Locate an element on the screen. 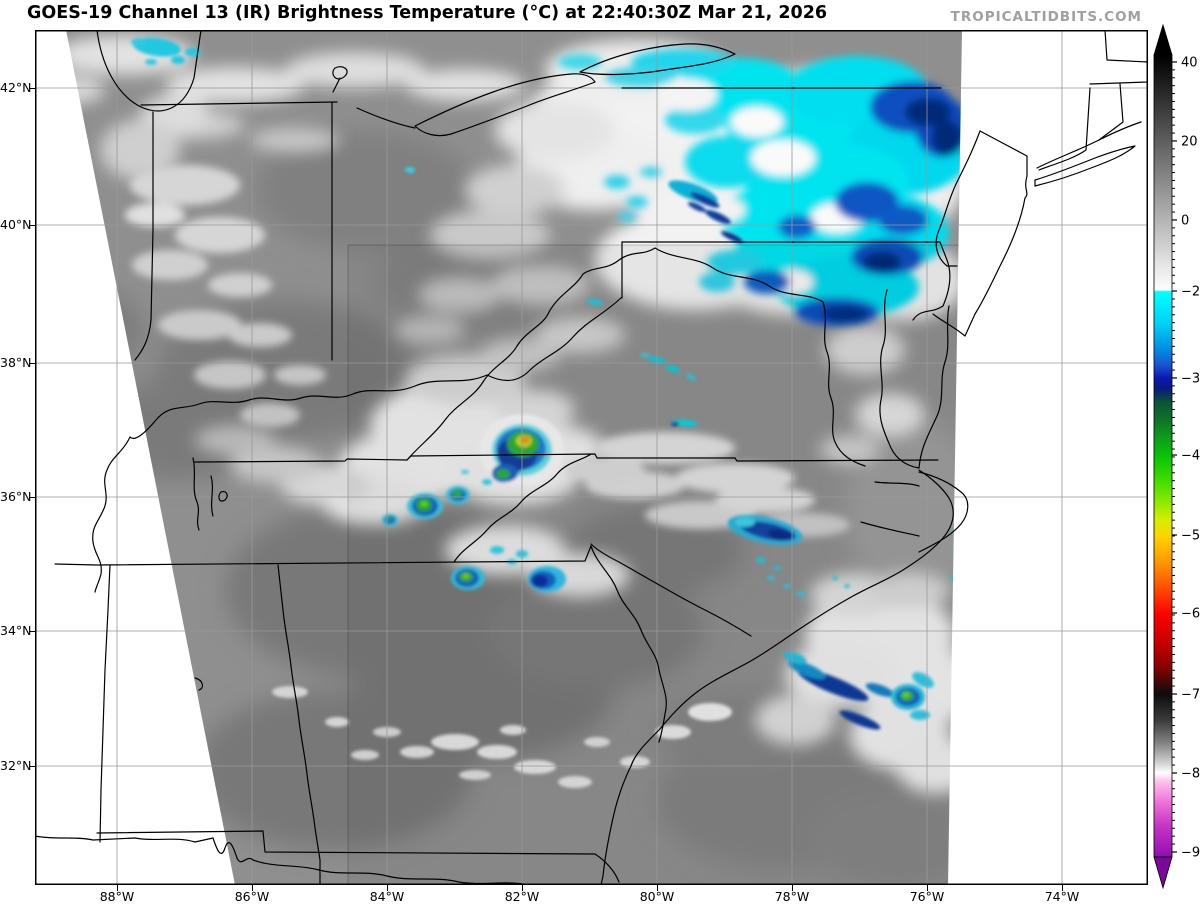 This screenshot has height=906, width=1200. tropicaltidbits-watermark: TROPICALTIDBITS.COM is located at coordinates (1046, 17).